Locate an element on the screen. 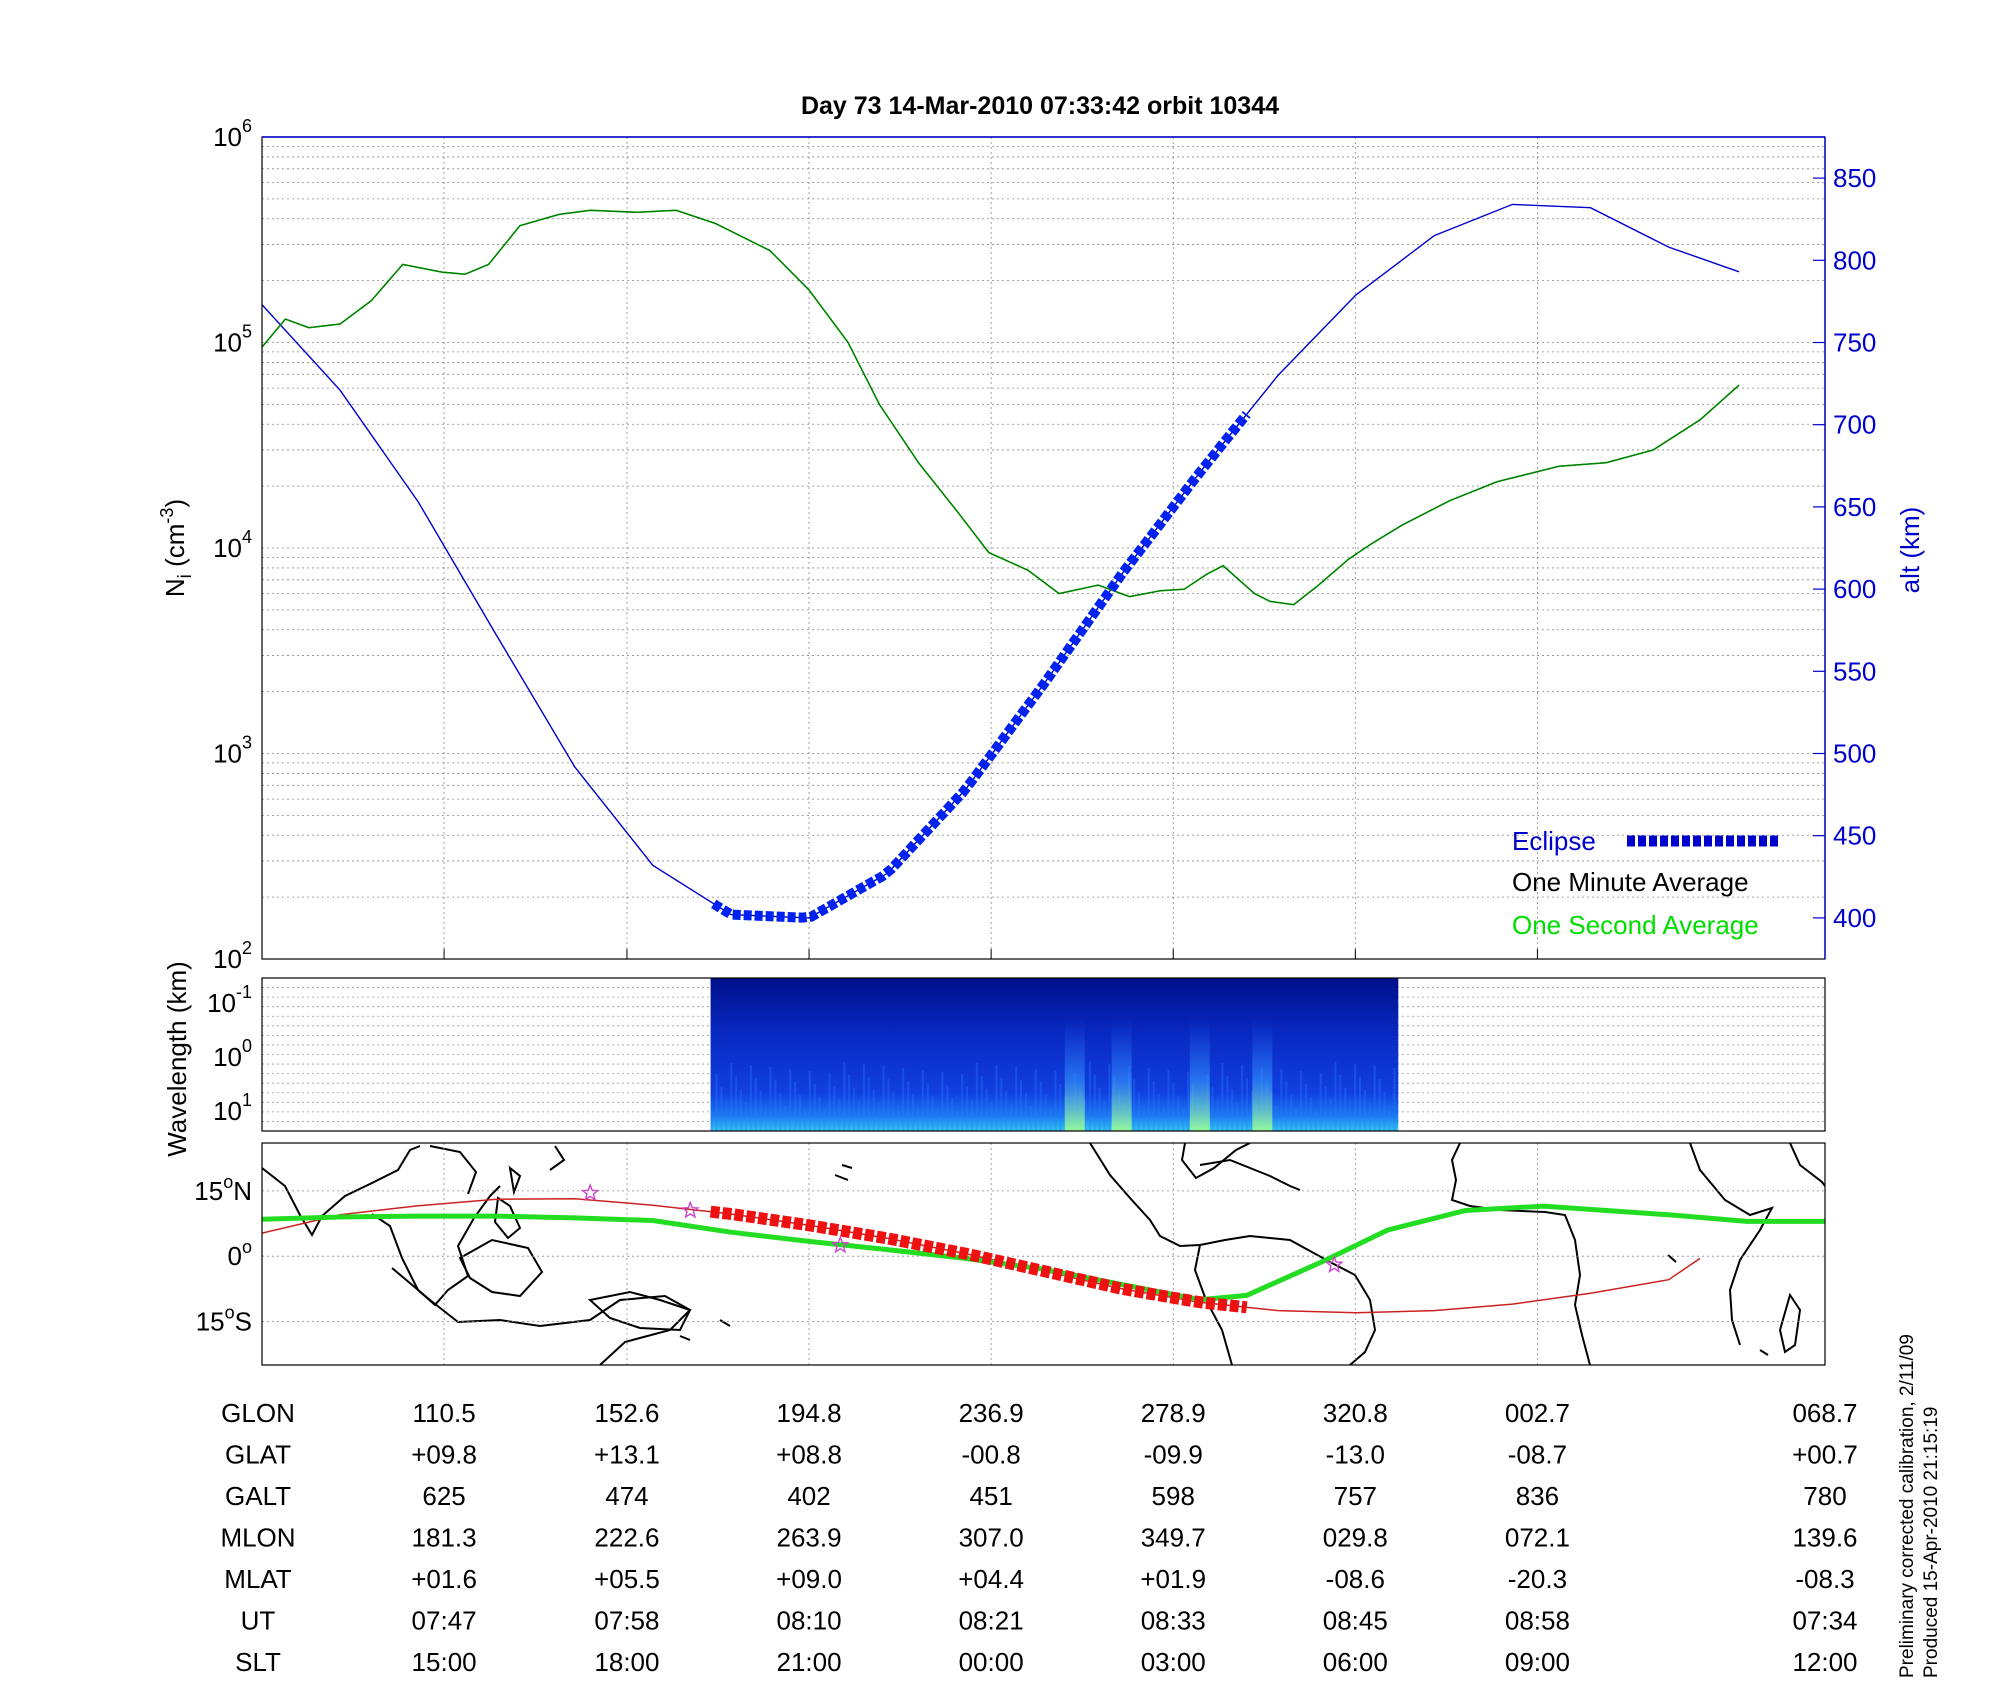 The height and width of the screenshot is (1700, 2000). table-row-label: SLT is located at coordinates (258, 1662).